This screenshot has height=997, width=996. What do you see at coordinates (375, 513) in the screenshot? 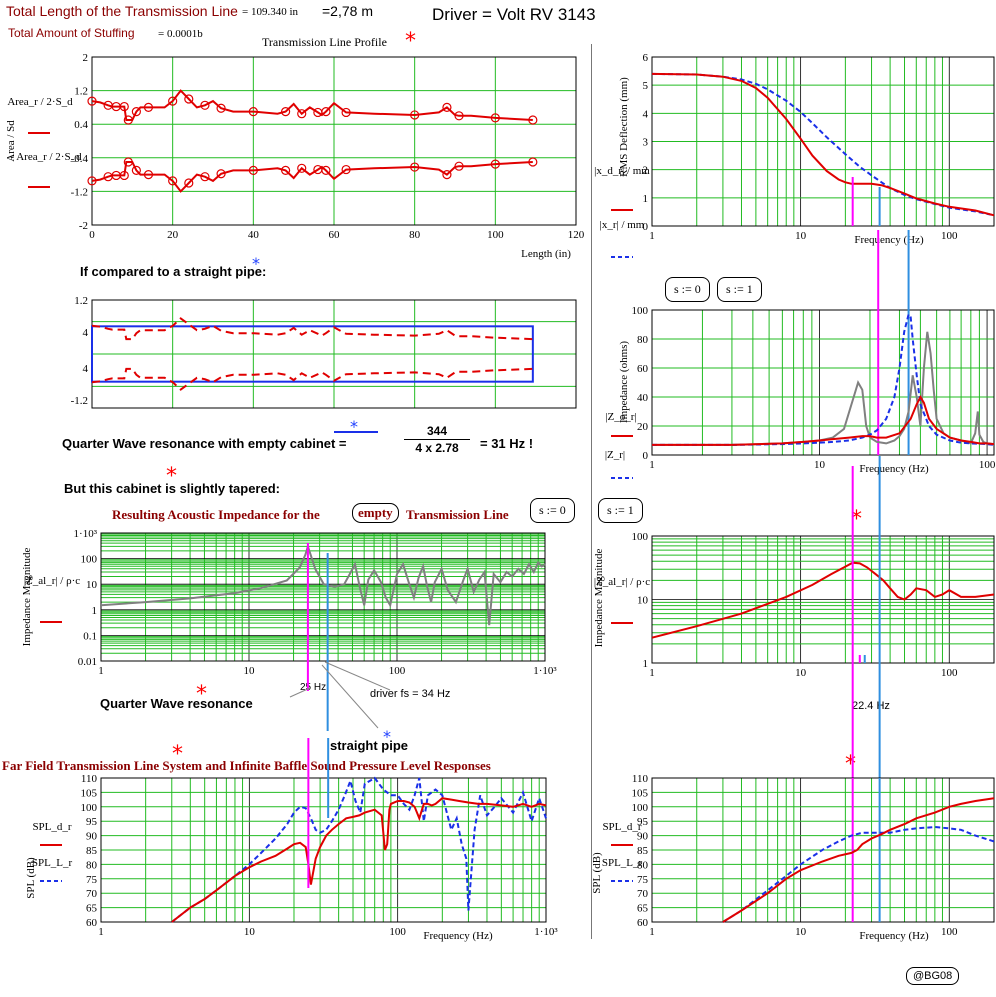
I see `acoustic-title-empty: empty` at bounding box center [375, 513].